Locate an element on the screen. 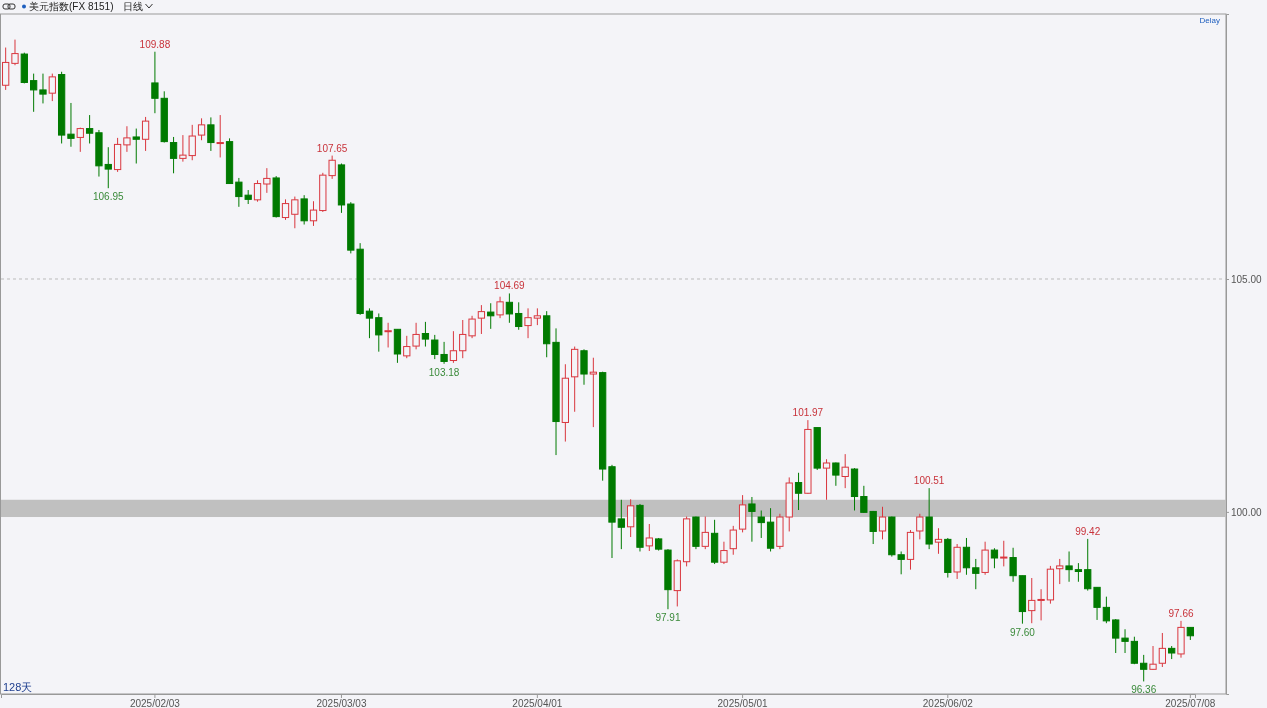  annotation: 99.42 is located at coordinates (1088, 531).